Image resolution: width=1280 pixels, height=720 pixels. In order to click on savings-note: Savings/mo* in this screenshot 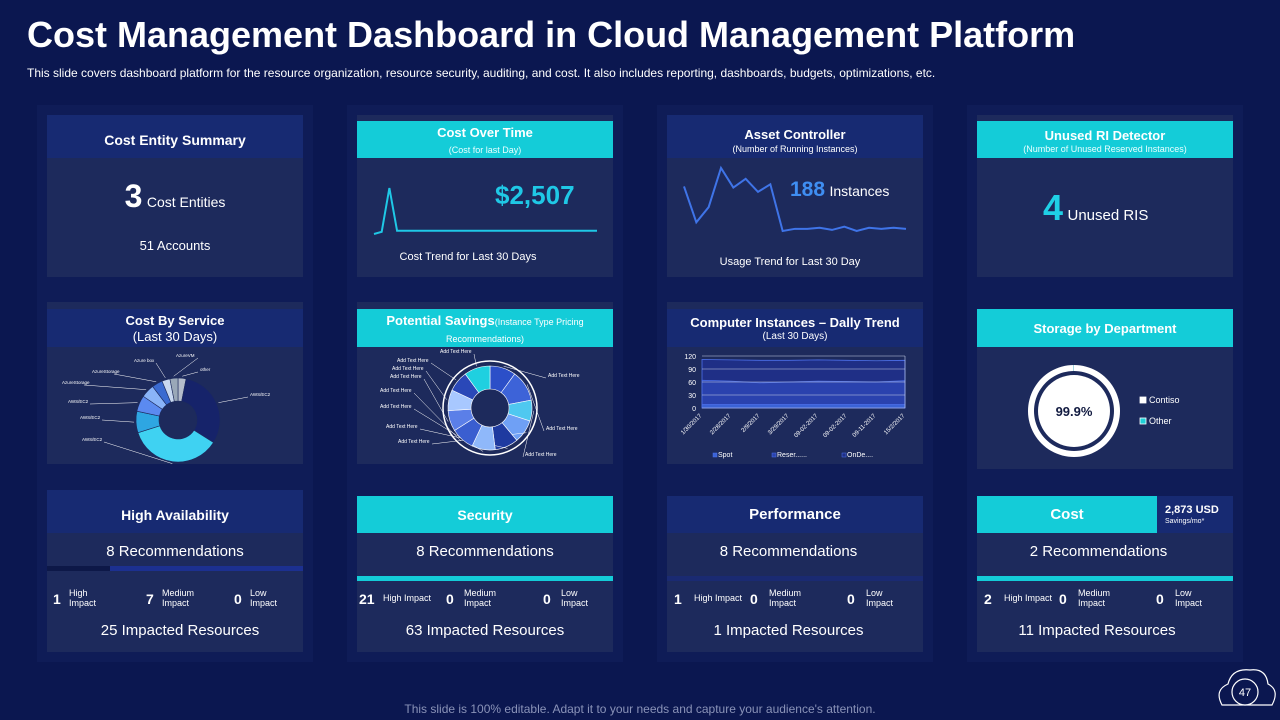, I will do `click(1185, 521)`.